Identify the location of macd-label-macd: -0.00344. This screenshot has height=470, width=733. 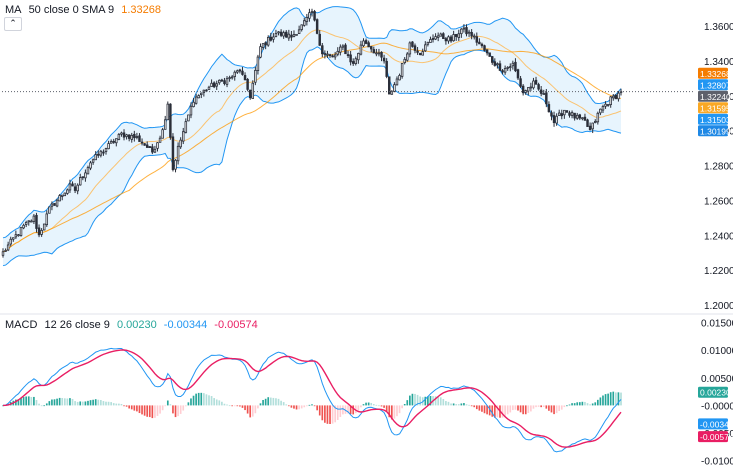
(716, 424).